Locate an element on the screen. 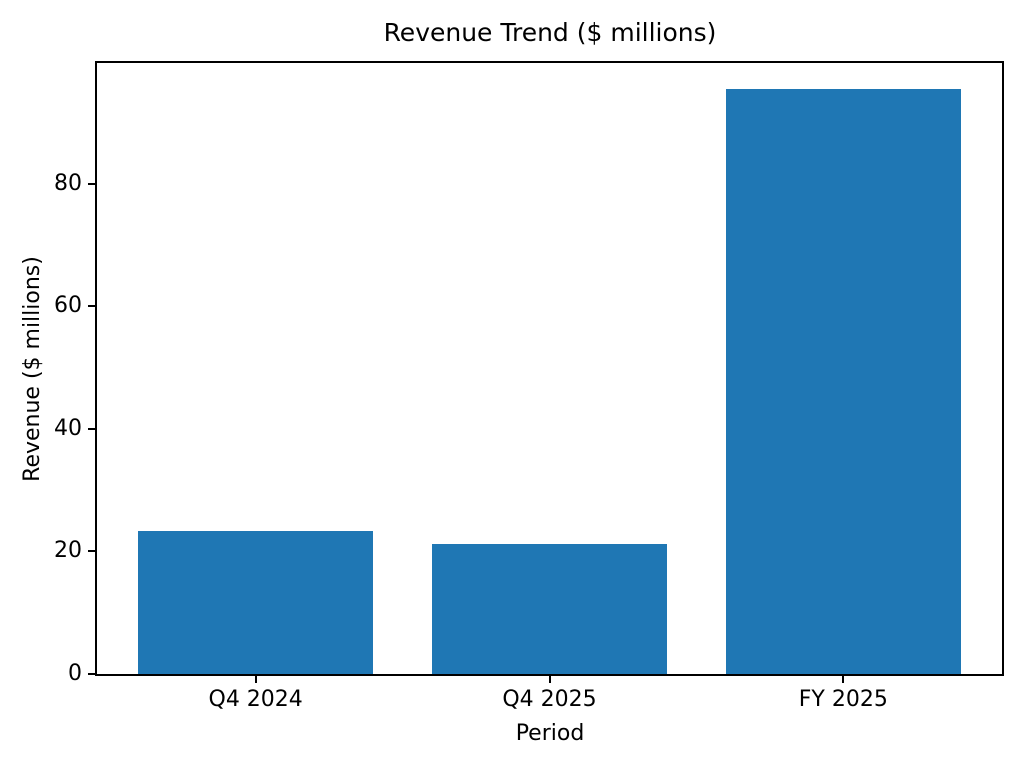  x-tick-label-q4-2024: Q4 2024 is located at coordinates (255, 699).